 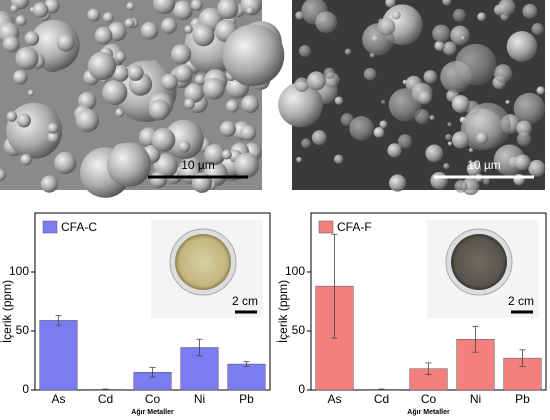 What do you see at coordinates (198, 165) in the screenshot?
I see `scale-label: 10 µm` at bounding box center [198, 165].